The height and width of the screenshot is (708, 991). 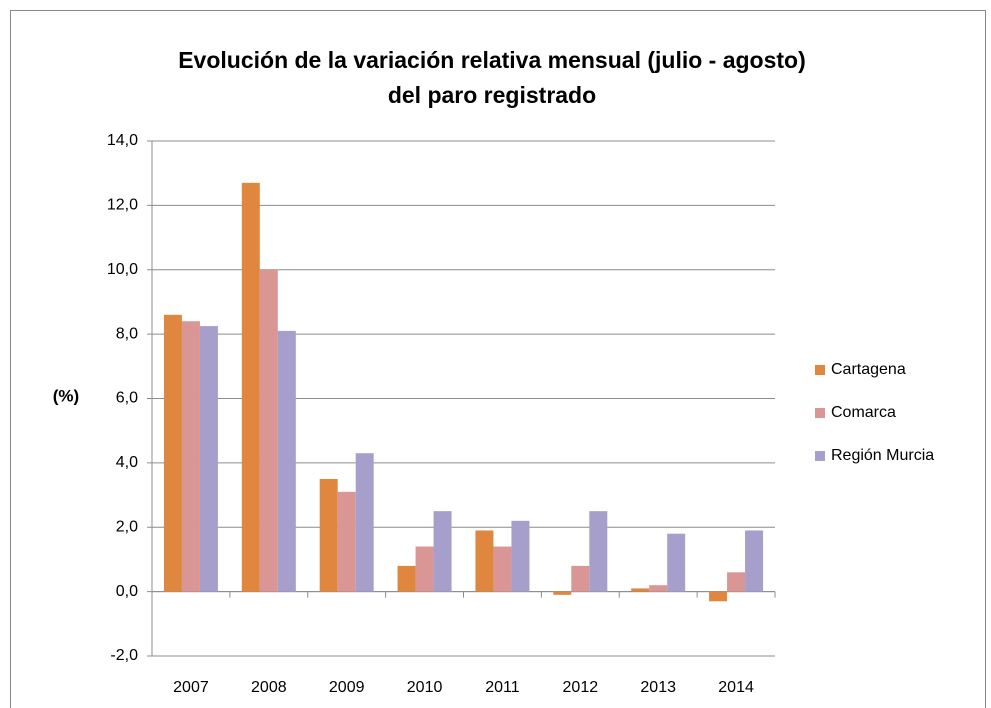 I want to click on y-tick-label: 10,0, so click(x=122, y=269).